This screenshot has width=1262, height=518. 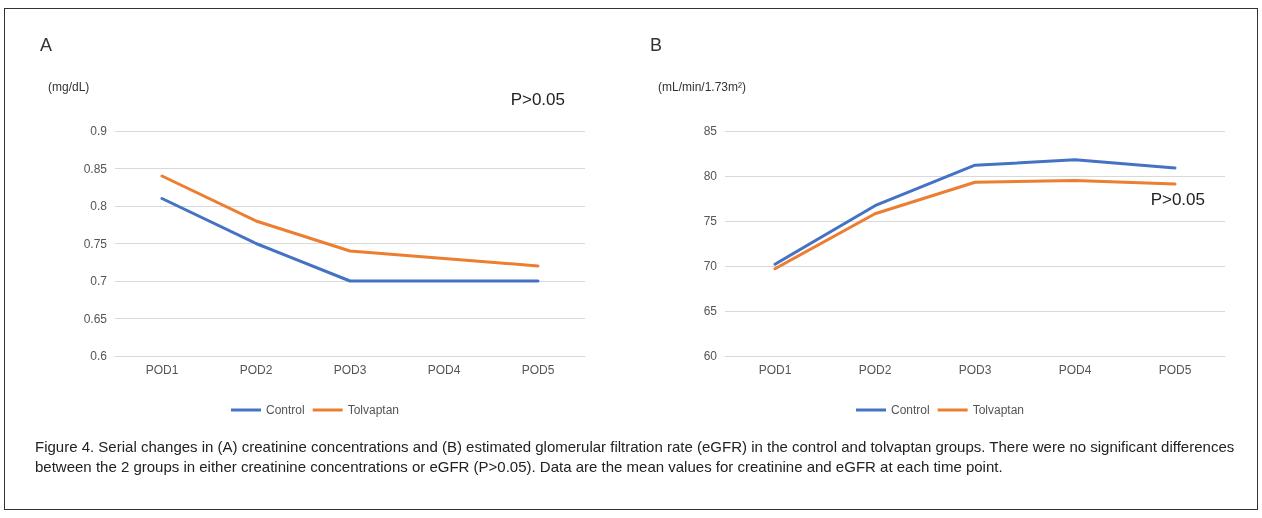 I want to click on y-tick-label: 0.75, so click(x=95, y=243).